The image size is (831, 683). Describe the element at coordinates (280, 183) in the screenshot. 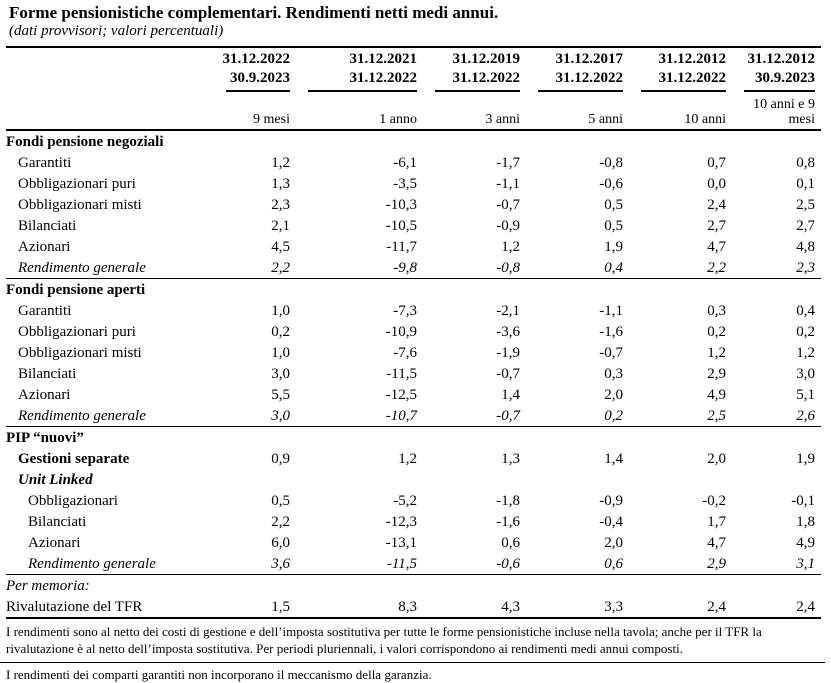

I see `value-cell: 1,3` at that location.